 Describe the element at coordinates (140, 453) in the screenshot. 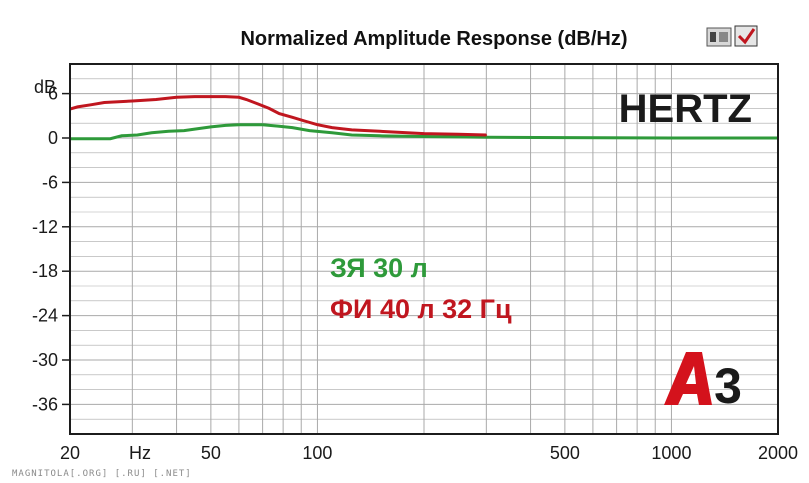

I see `x-axis-unit-label: Hz` at that location.